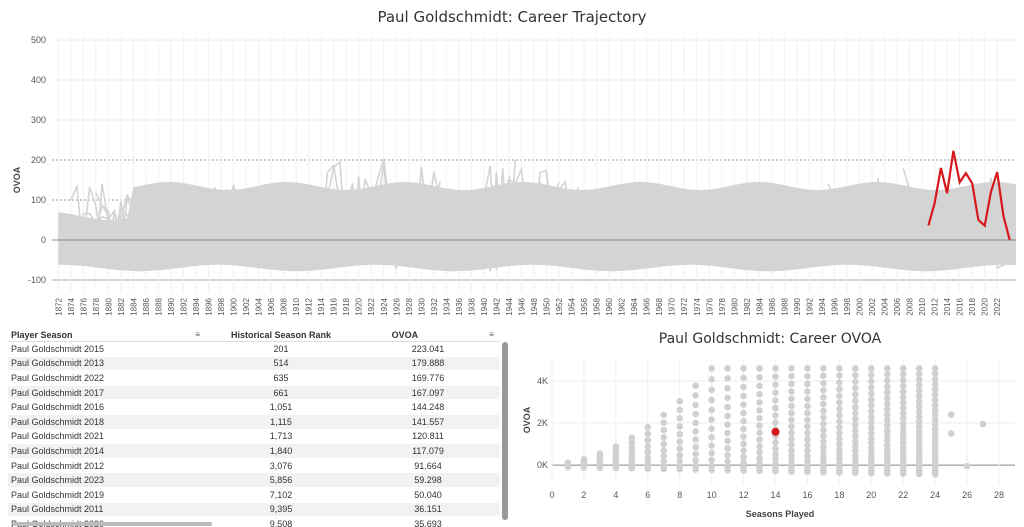  What do you see at coordinates (57, 509) in the screenshot?
I see `season-cell: Paul Goldschmidt 2011` at bounding box center [57, 509].